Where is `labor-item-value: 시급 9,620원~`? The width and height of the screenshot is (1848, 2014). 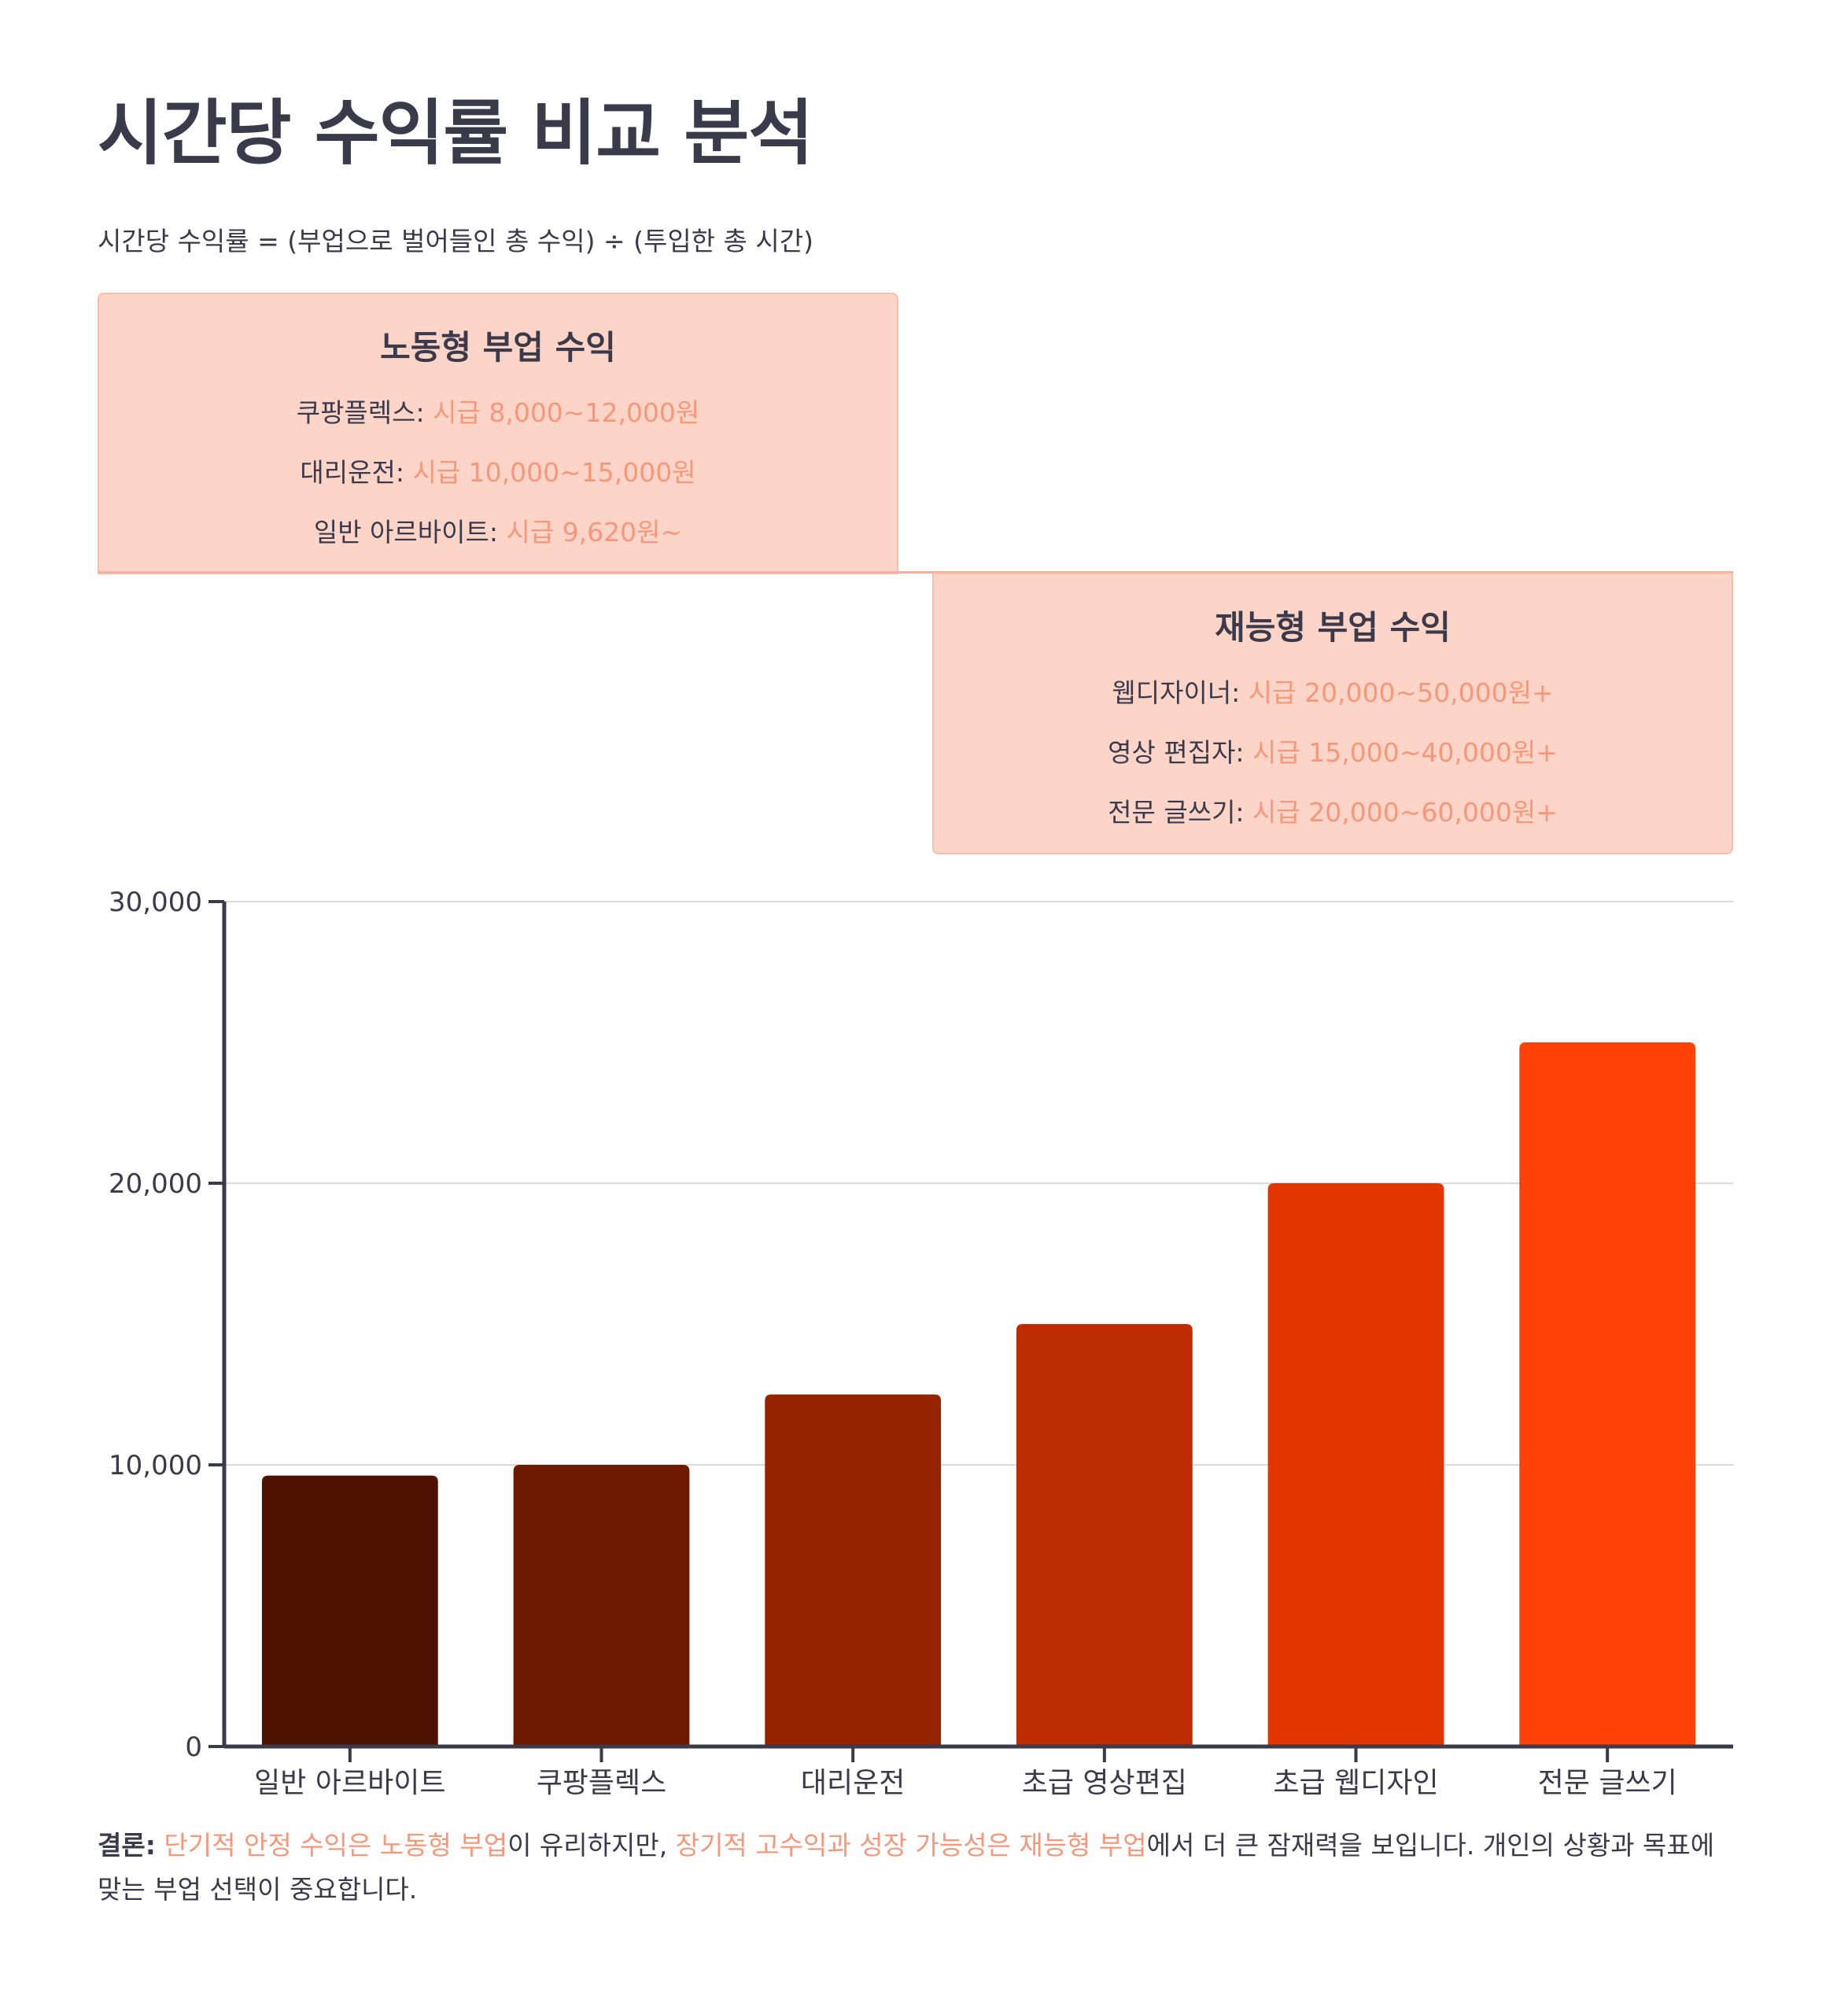
labor-item-value: 시급 9,620원~ is located at coordinates (594, 532).